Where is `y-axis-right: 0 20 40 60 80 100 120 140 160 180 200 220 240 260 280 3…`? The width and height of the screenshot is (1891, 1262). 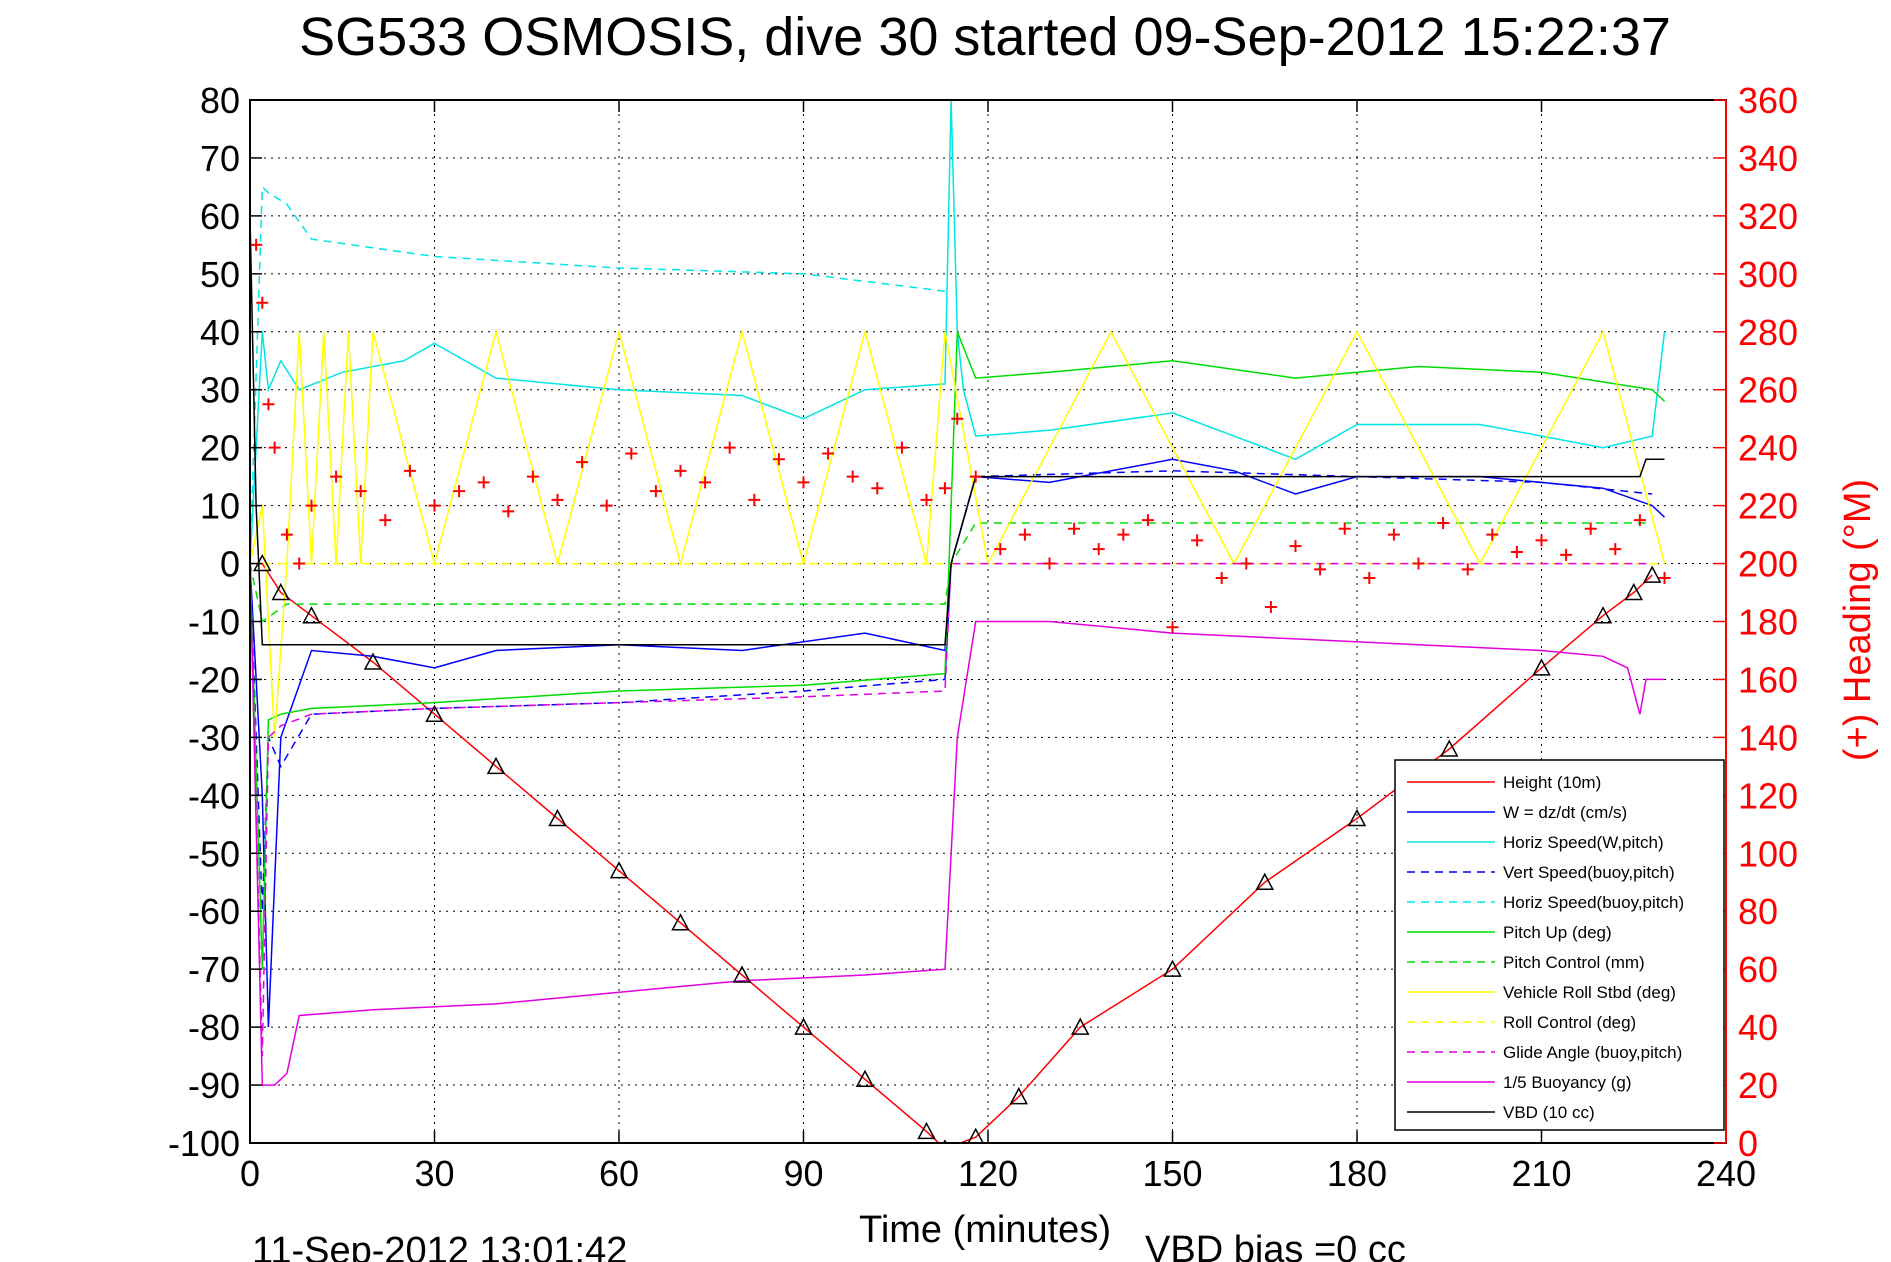 y-axis-right: 0 20 40 60 80 100 120 140 160 180 200 220 240 260 280 3… is located at coordinates (1756, 622).